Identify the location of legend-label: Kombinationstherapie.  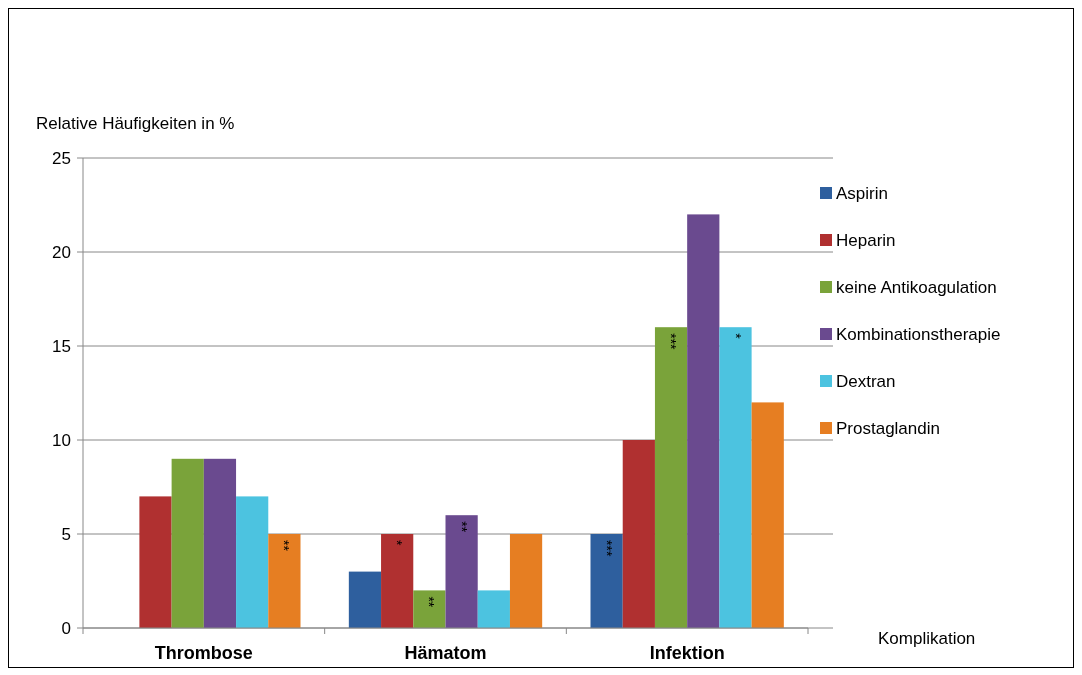
(918, 334).